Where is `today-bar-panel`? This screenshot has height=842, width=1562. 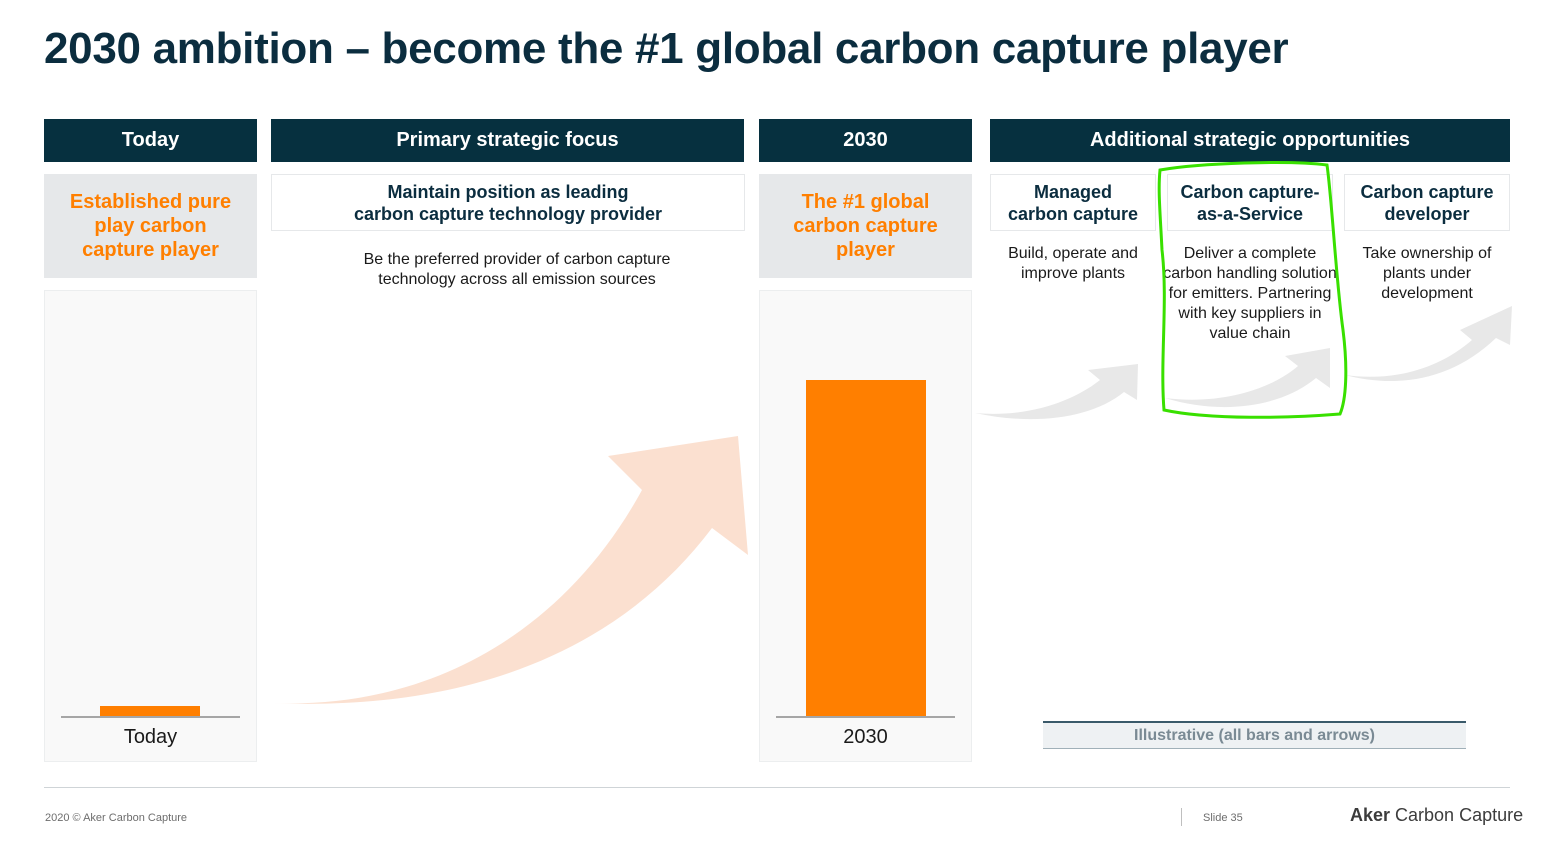
today-bar-panel is located at coordinates (150, 526).